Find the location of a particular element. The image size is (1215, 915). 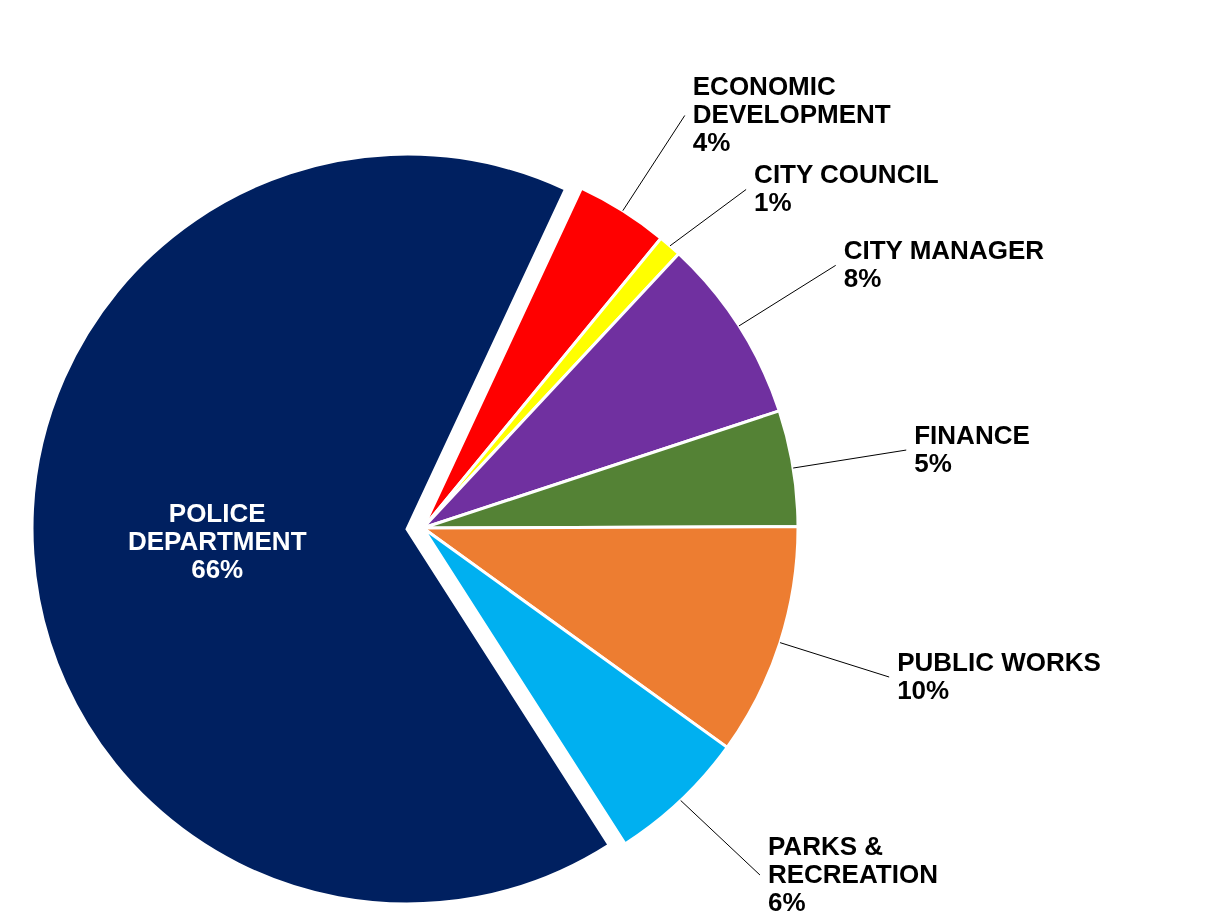

data-label: 8% is located at coordinates (862, 278).